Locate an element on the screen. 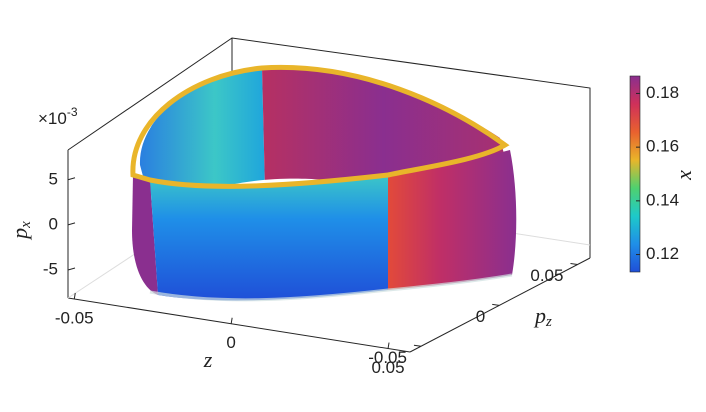  z-exponent: ×10⁻³ is located at coordinates (58, 116).